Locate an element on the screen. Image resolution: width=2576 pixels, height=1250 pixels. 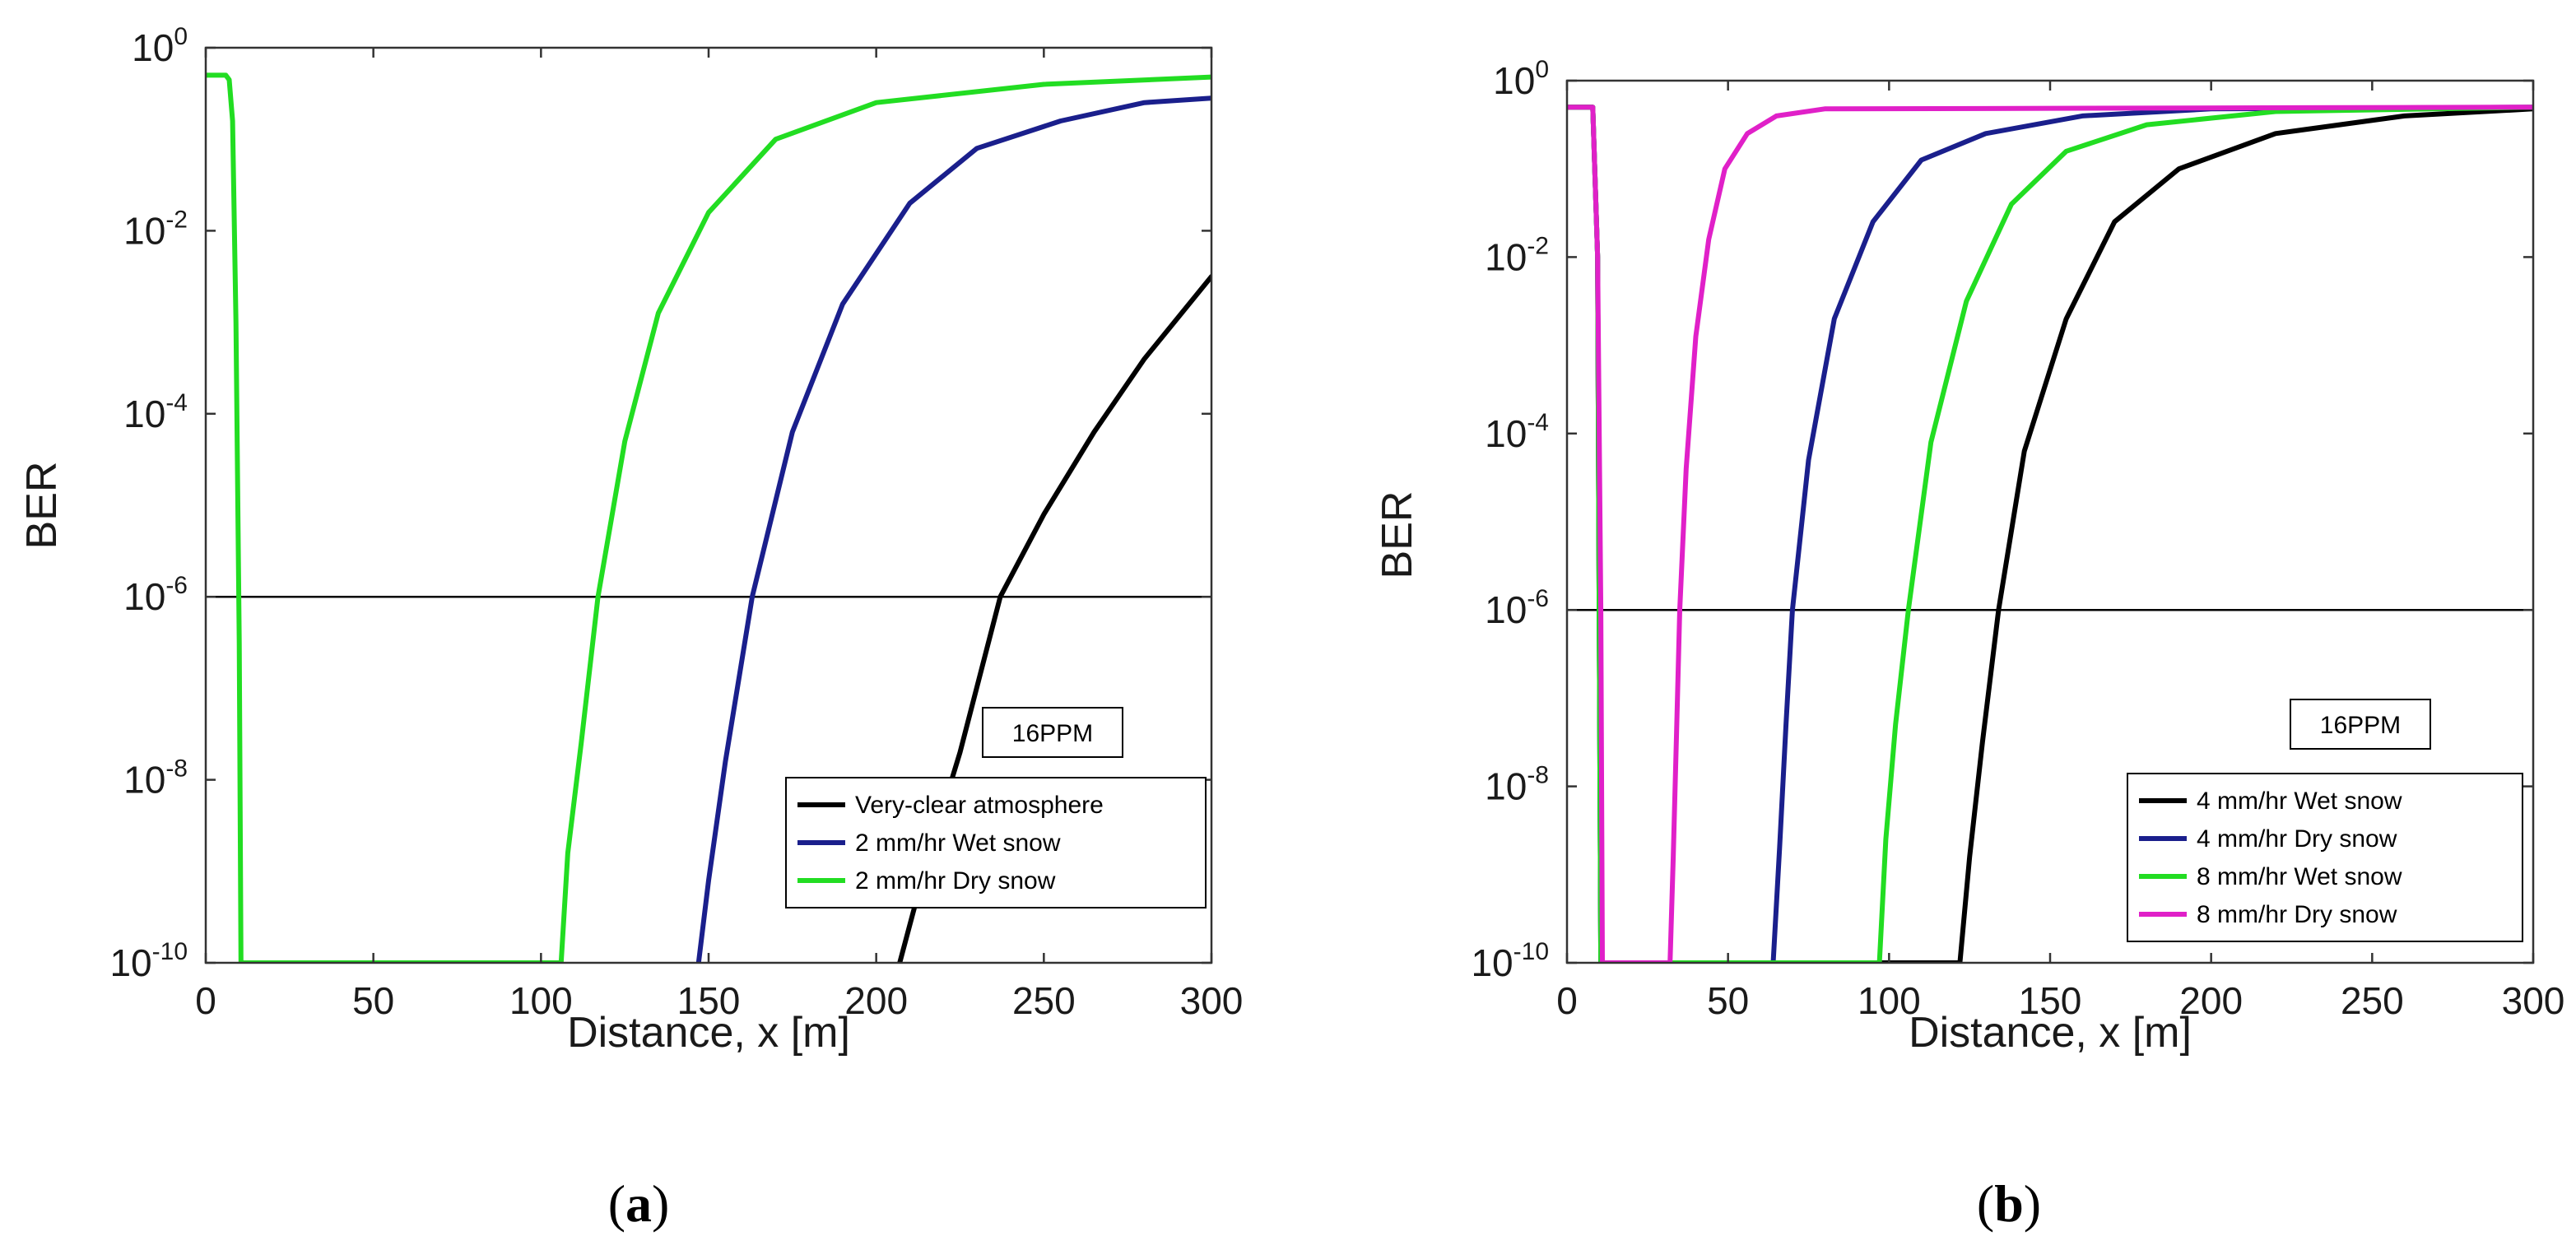
panel-caption-b: (b) is located at coordinates (2009, 1203).